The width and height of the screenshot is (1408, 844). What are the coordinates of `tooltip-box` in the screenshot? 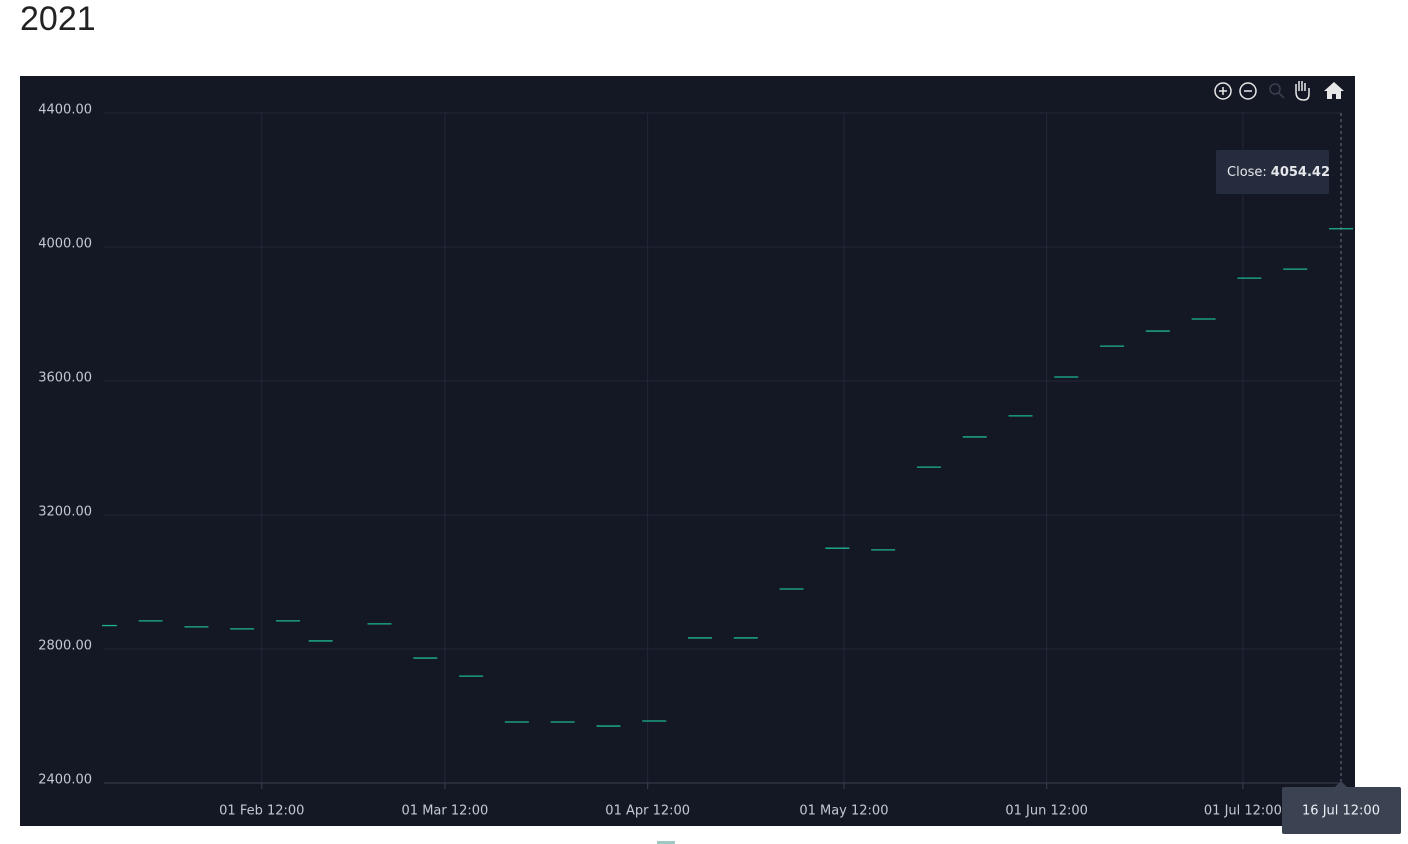 It's located at (1272, 172).